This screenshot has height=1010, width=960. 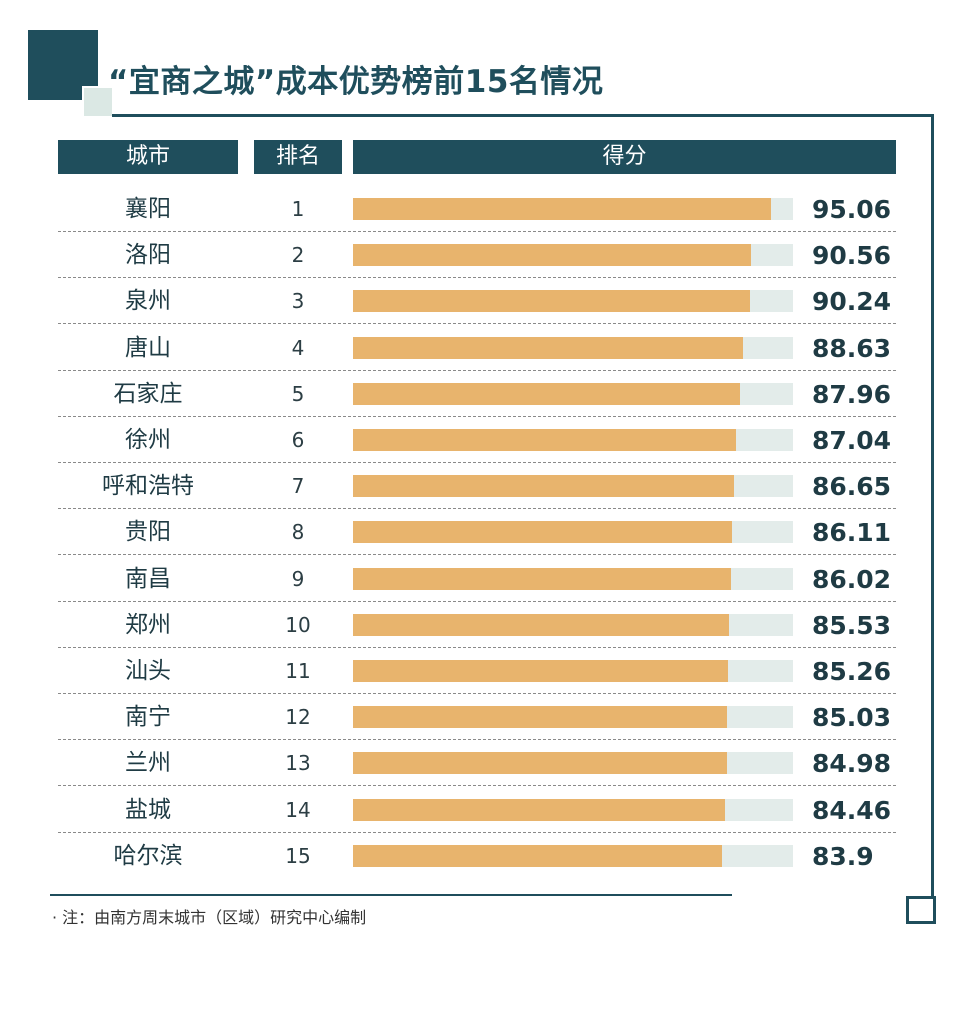 What do you see at coordinates (148, 717) in the screenshot?
I see `city-label: 南宁` at bounding box center [148, 717].